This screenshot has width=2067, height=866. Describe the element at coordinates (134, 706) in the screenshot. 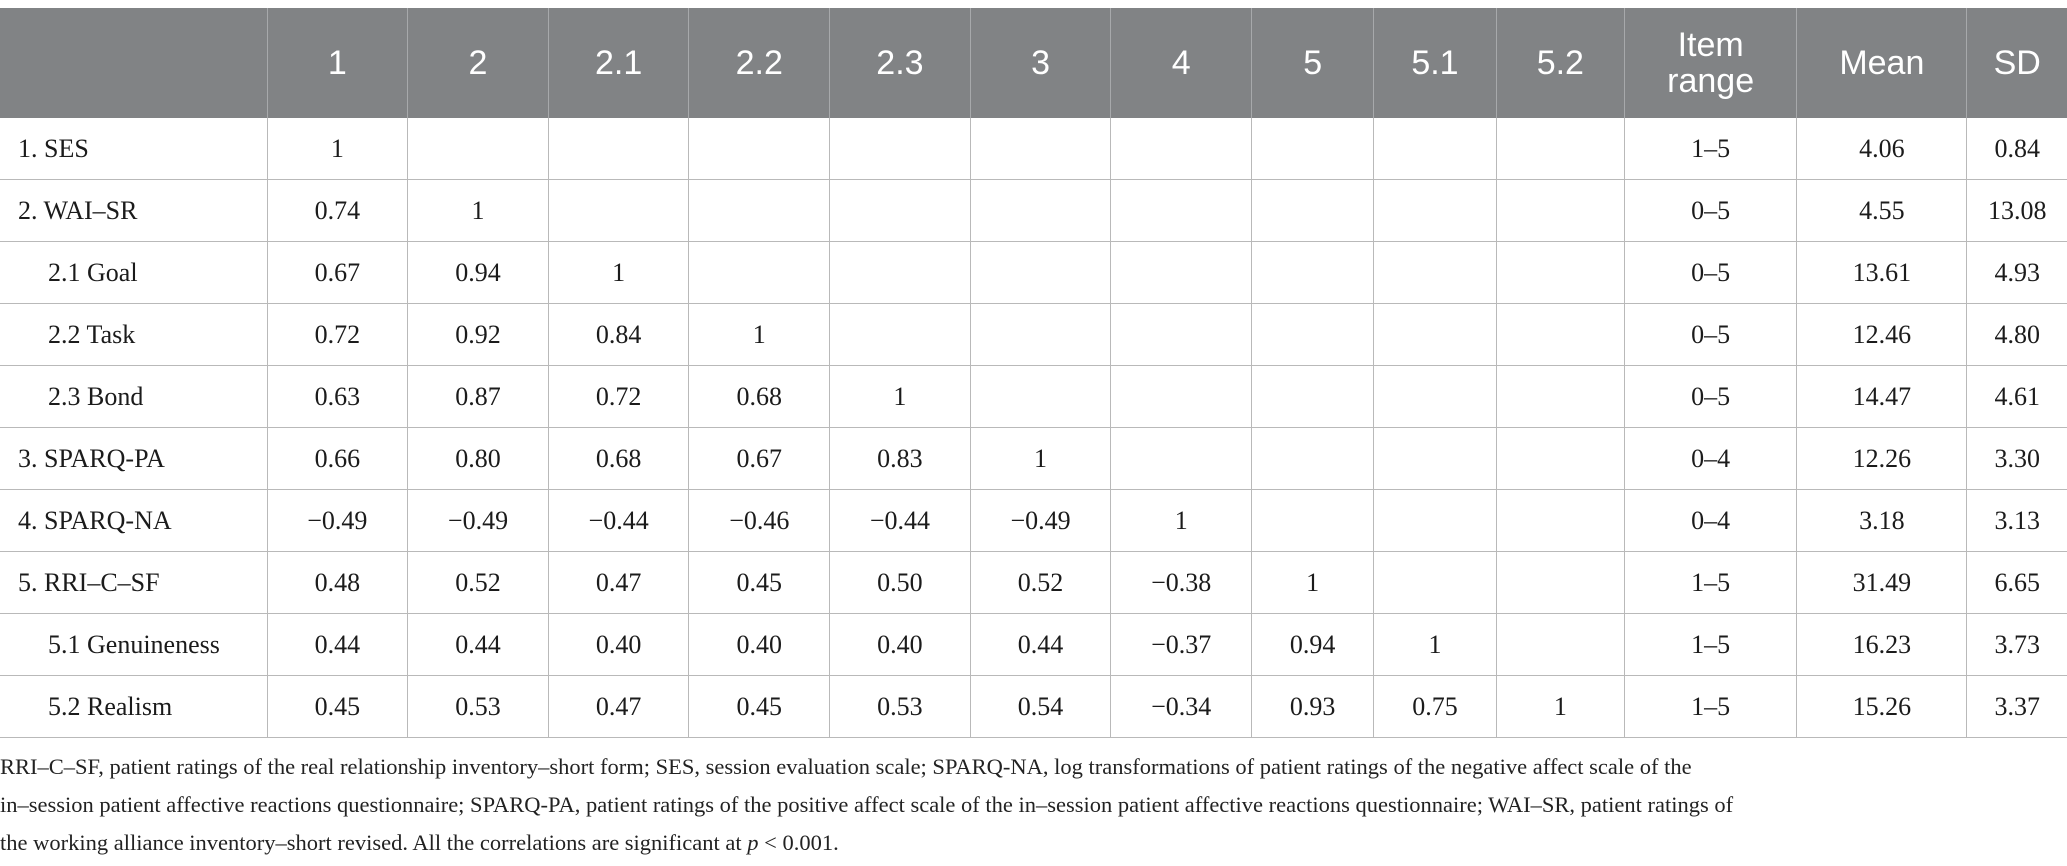

I see `row-label: 5.2 Realism` at that location.